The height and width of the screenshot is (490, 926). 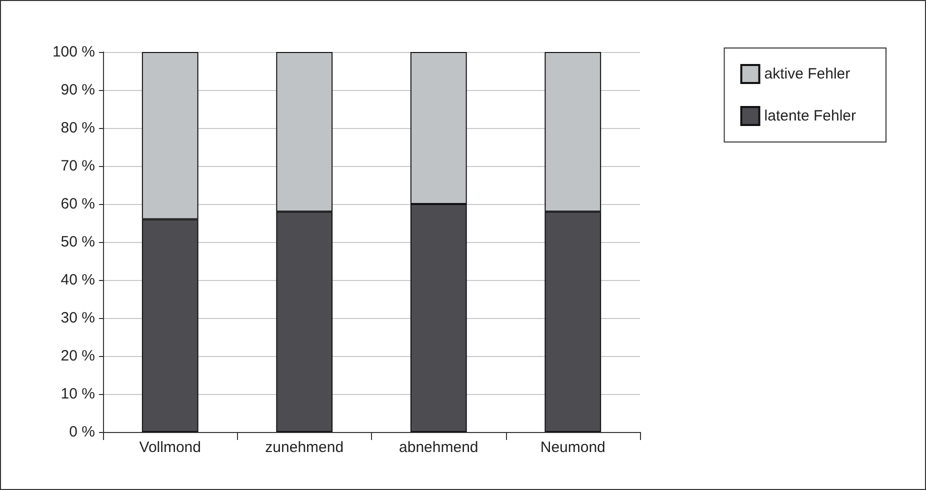 I want to click on y-tick-label: 60 %, so click(x=77, y=204).